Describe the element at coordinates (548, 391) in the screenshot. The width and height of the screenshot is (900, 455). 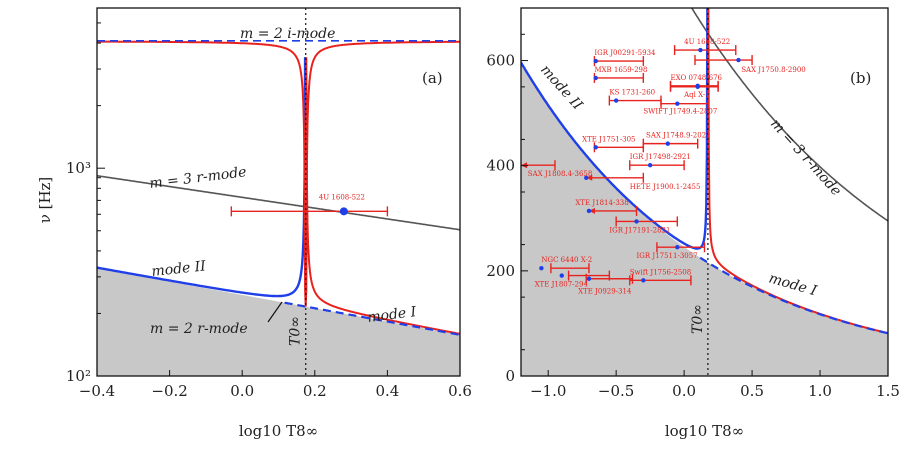
I see `x-tick-label: −1.0` at that location.